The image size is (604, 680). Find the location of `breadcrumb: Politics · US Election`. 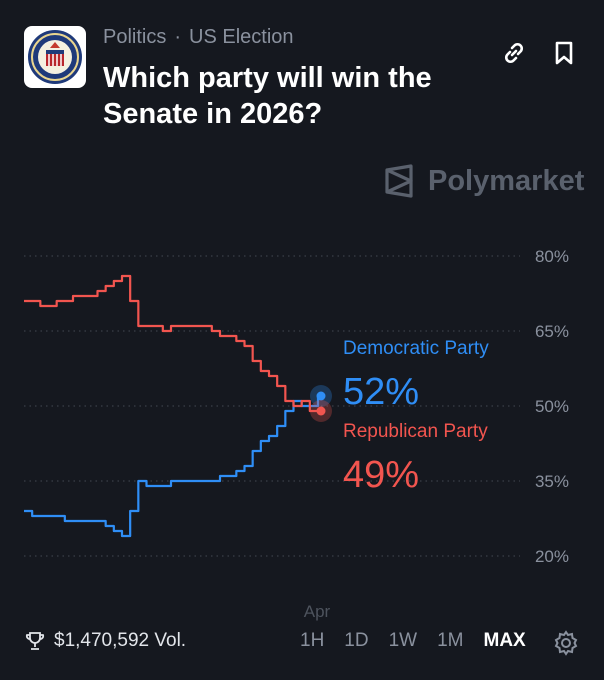

breadcrumb: Politics · US Election is located at coordinates (198, 37).